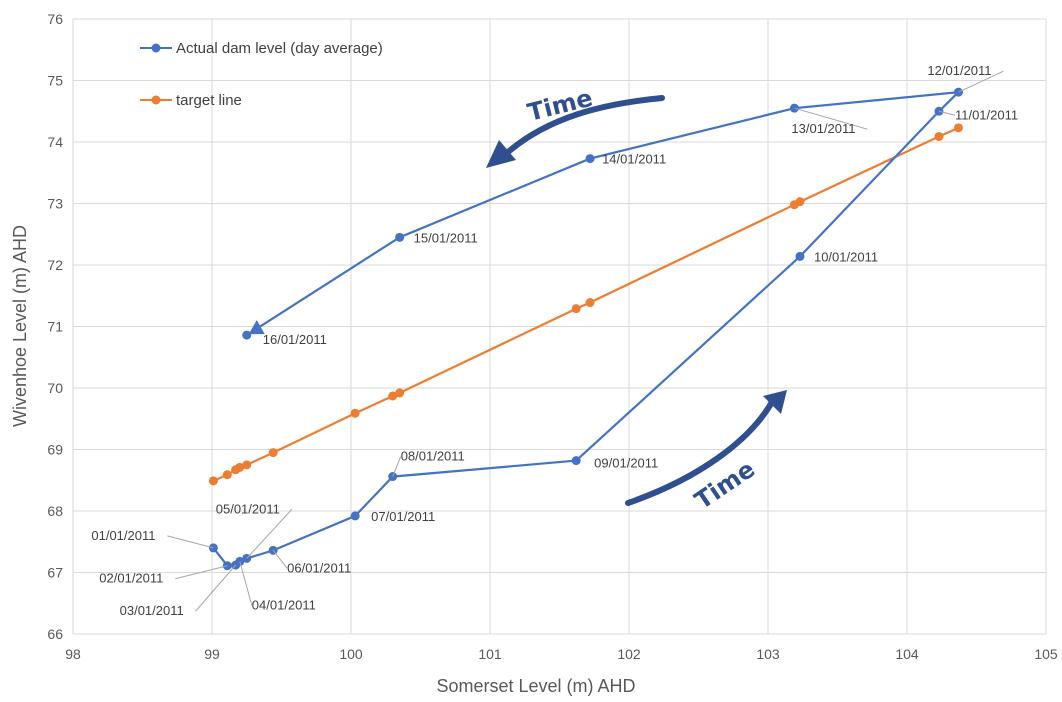 The image size is (1062, 702). What do you see at coordinates (20, 326) in the screenshot?
I see `y-axis-title: Wivenhoe Level (m) AHD` at bounding box center [20, 326].